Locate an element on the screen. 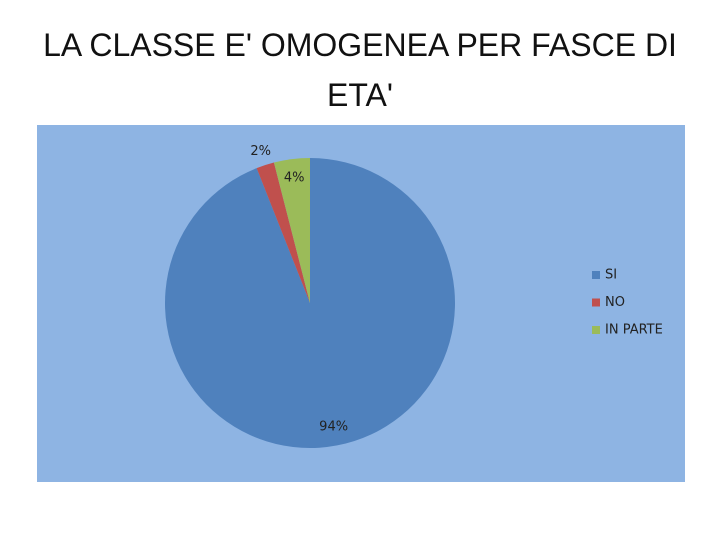 The image size is (720, 540). data-label: 4% is located at coordinates (294, 177).